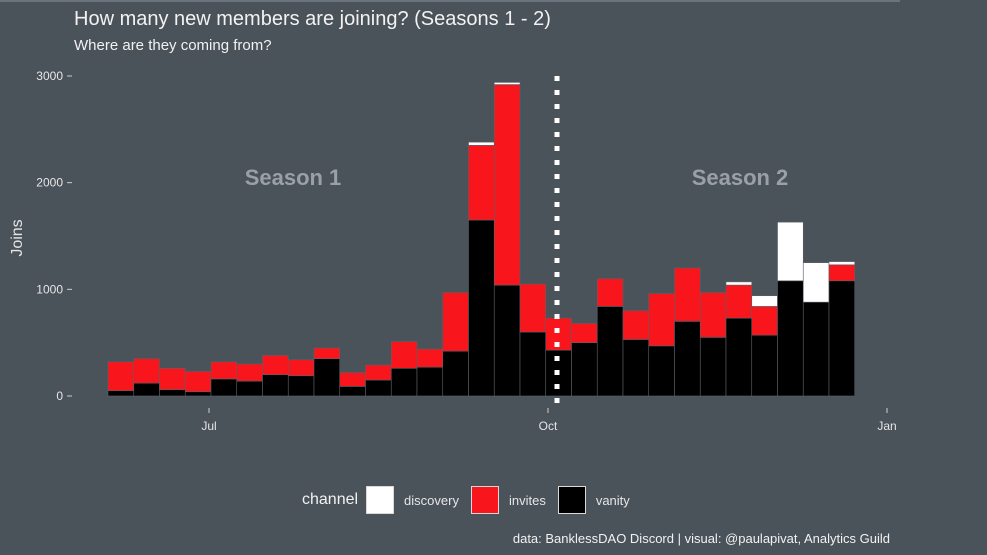 The height and width of the screenshot is (555, 987). What do you see at coordinates (450, 1) in the screenshot?
I see `top-rule` at bounding box center [450, 1].